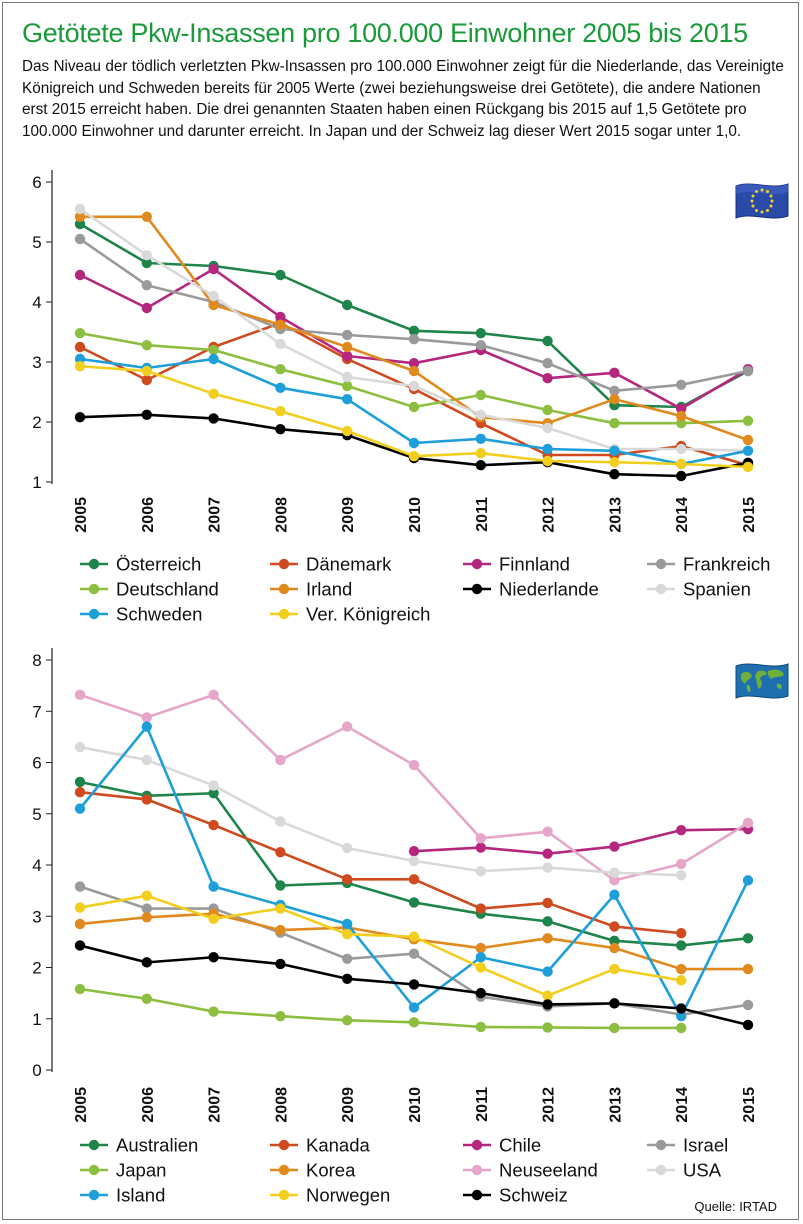  Describe the element at coordinates (380, 811) in the screenshot. I see `series-usa` at that location.